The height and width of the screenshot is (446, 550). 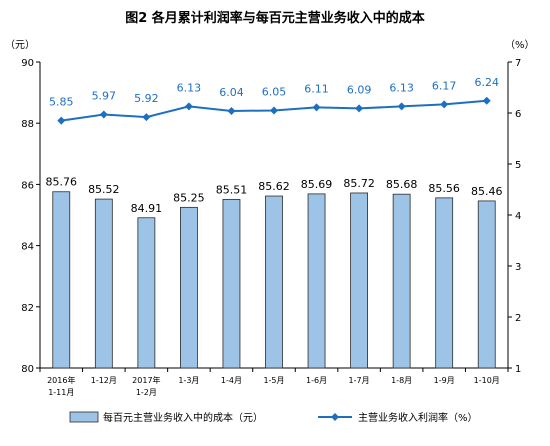 I want to click on x-tick-label: 1-4月, so click(x=231, y=380).